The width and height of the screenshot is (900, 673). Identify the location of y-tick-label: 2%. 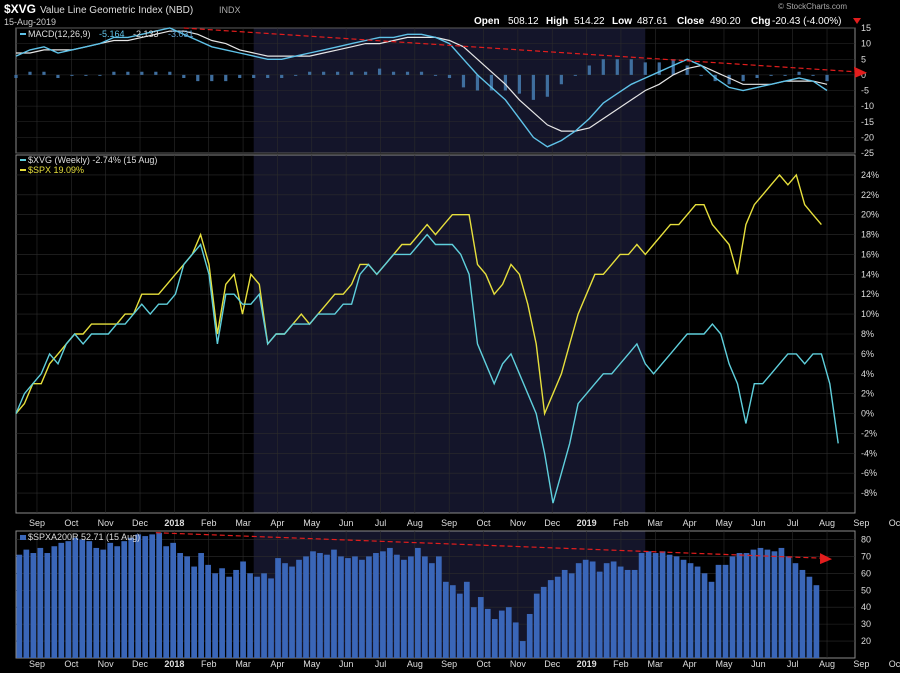
(867, 394).